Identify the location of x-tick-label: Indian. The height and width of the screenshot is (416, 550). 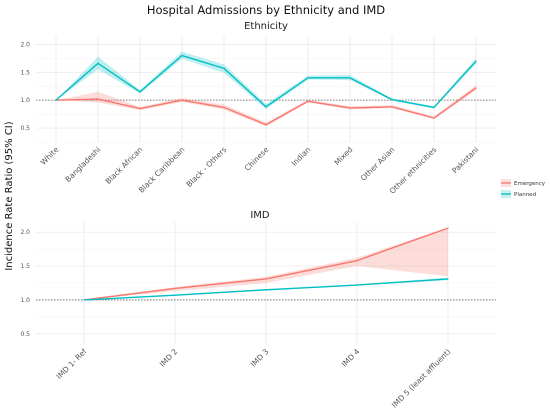
(301, 156).